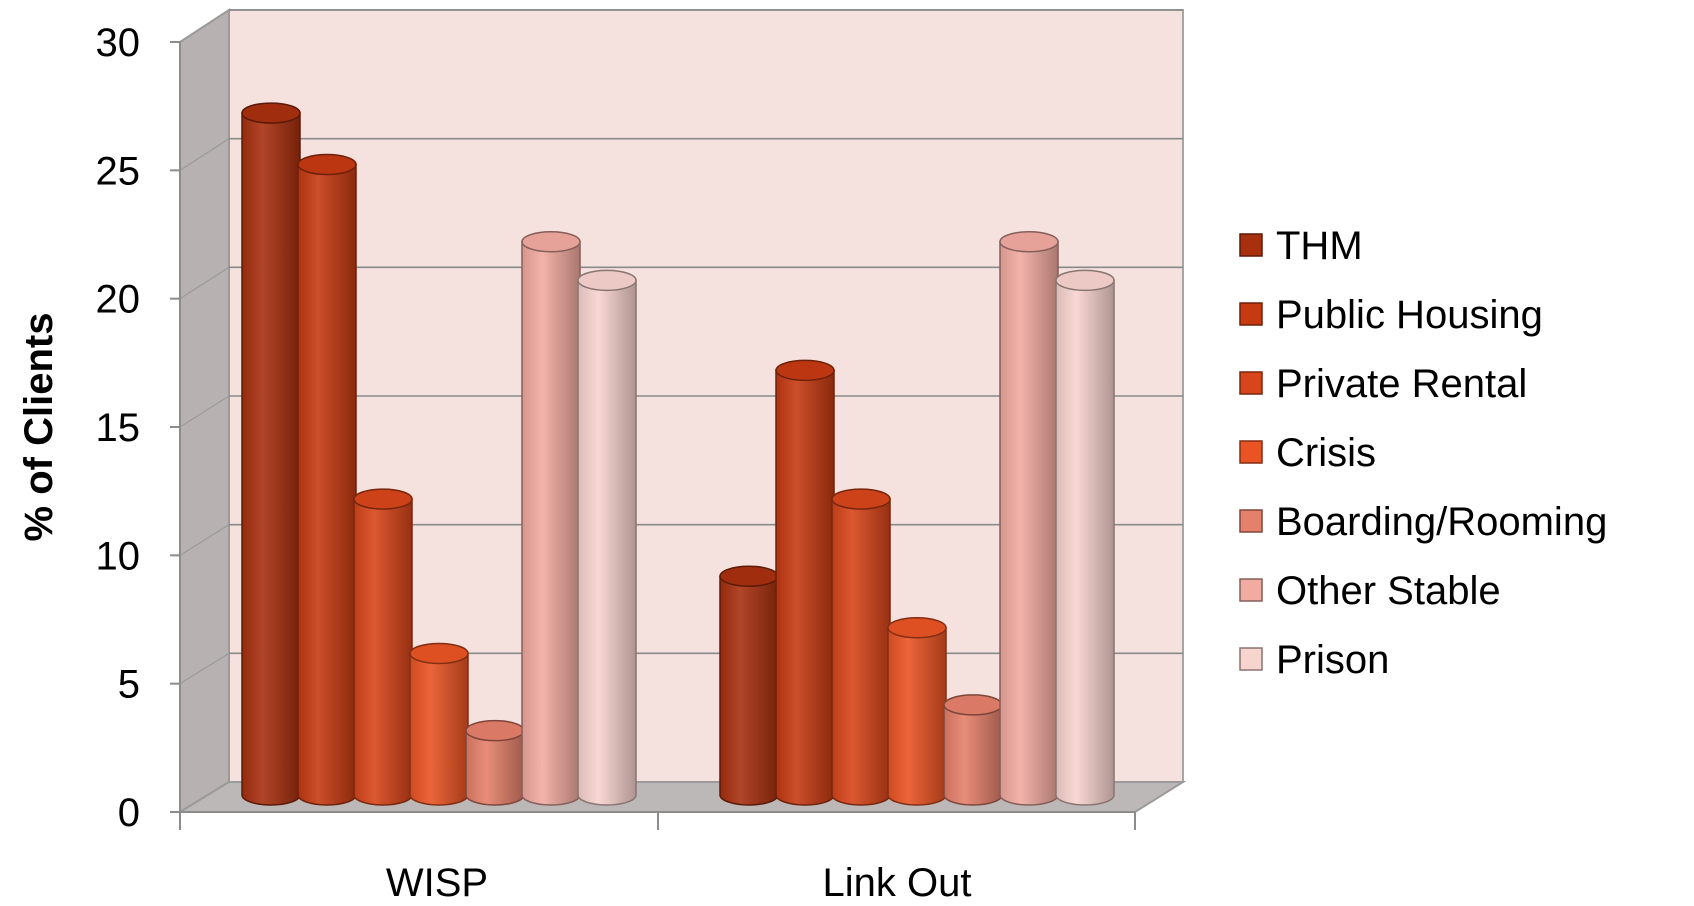  I want to click on y-tick-label: 0, so click(129, 813).